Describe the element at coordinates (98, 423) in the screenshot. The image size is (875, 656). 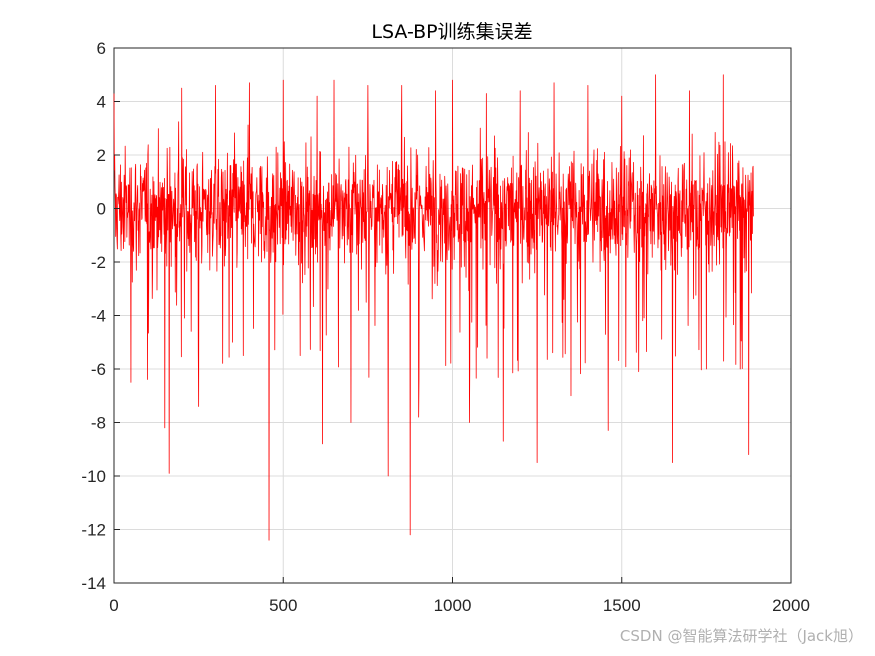
I see `y-tick-label: -8` at that location.